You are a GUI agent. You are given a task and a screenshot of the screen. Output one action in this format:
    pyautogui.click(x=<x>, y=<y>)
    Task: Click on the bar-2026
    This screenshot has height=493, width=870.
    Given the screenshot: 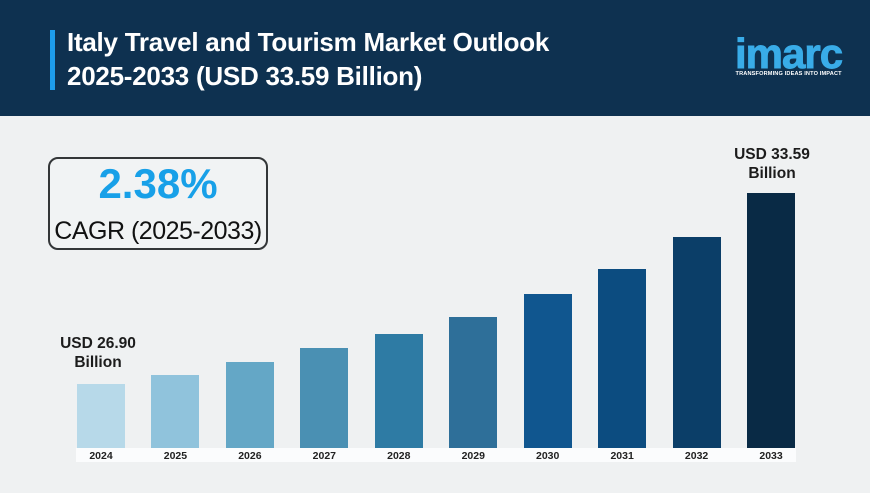 What is the action you would take?
    pyautogui.click(x=249, y=405)
    